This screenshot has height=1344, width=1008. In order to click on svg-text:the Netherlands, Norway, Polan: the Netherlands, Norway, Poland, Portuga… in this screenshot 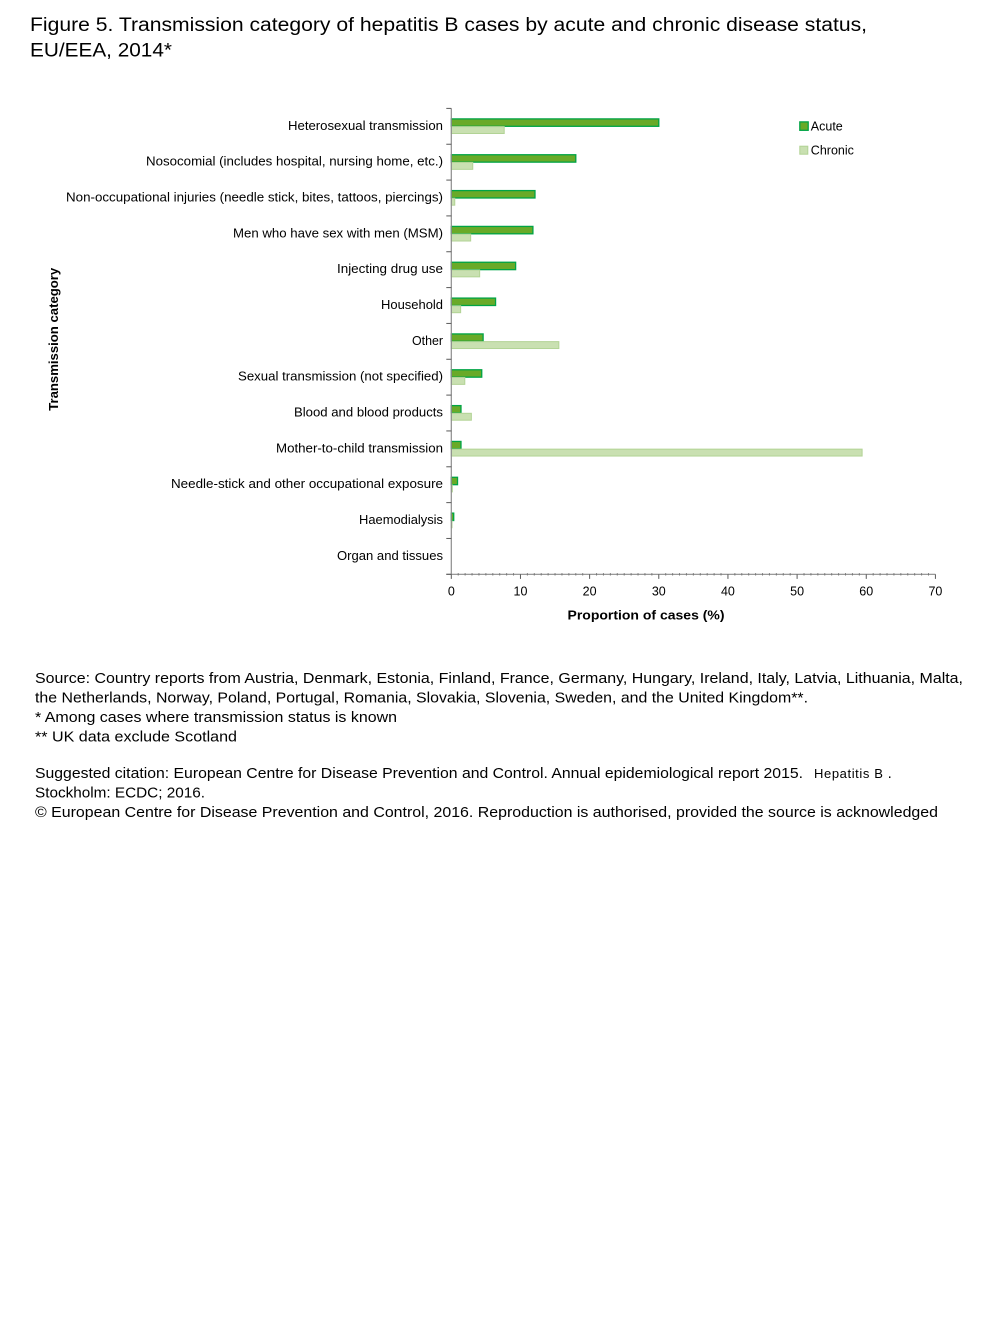, I will do `click(421, 698)`.